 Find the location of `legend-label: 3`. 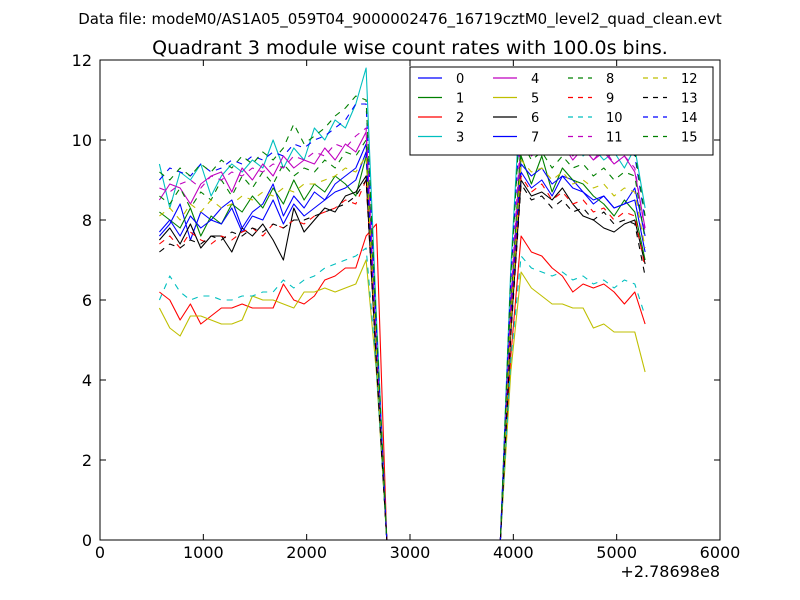

legend-label: 3 is located at coordinates (460, 138).